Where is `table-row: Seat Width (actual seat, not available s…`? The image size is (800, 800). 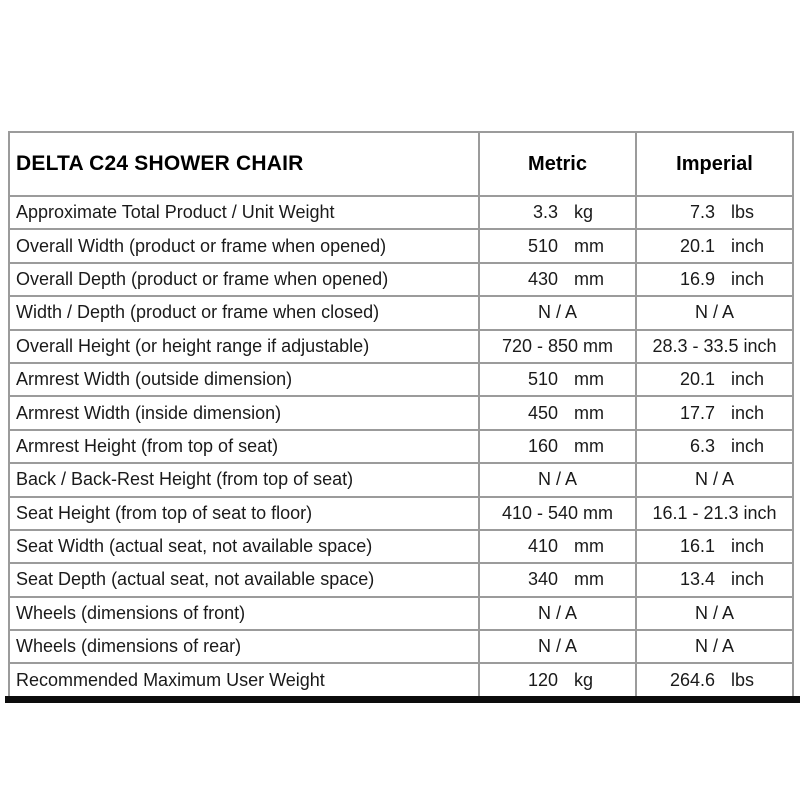
table-row: Seat Width (actual seat, not available s… is located at coordinates (401, 546).